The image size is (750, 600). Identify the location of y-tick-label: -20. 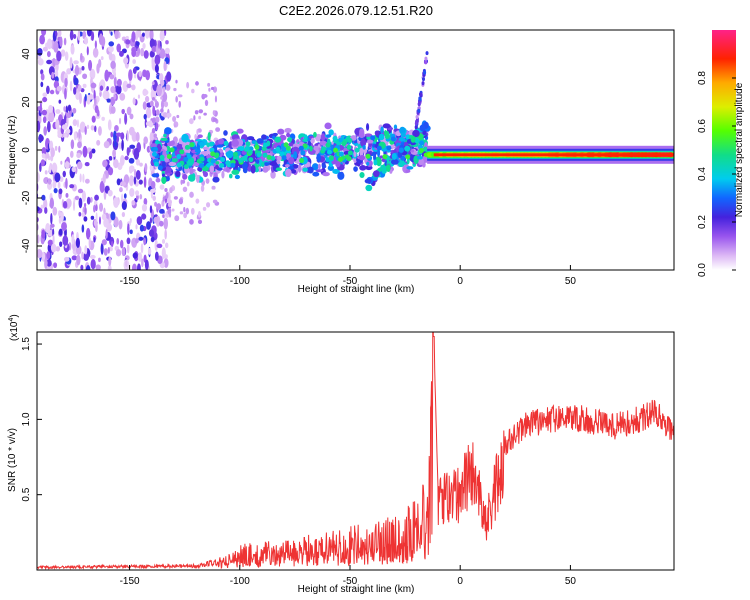
(26, 197).